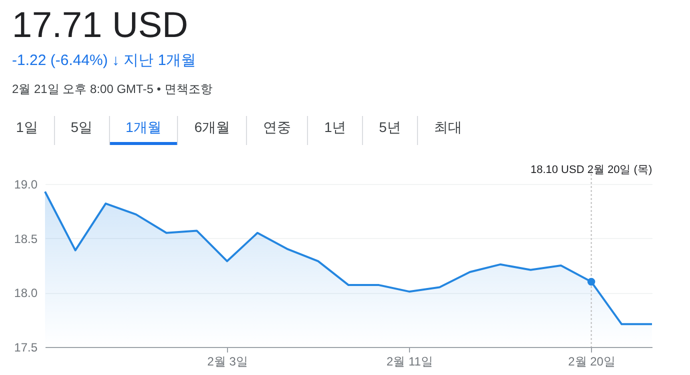 The width and height of the screenshot is (690, 375). What do you see at coordinates (335, 130) in the screenshot?
I see `text: 1년` at bounding box center [335, 130].